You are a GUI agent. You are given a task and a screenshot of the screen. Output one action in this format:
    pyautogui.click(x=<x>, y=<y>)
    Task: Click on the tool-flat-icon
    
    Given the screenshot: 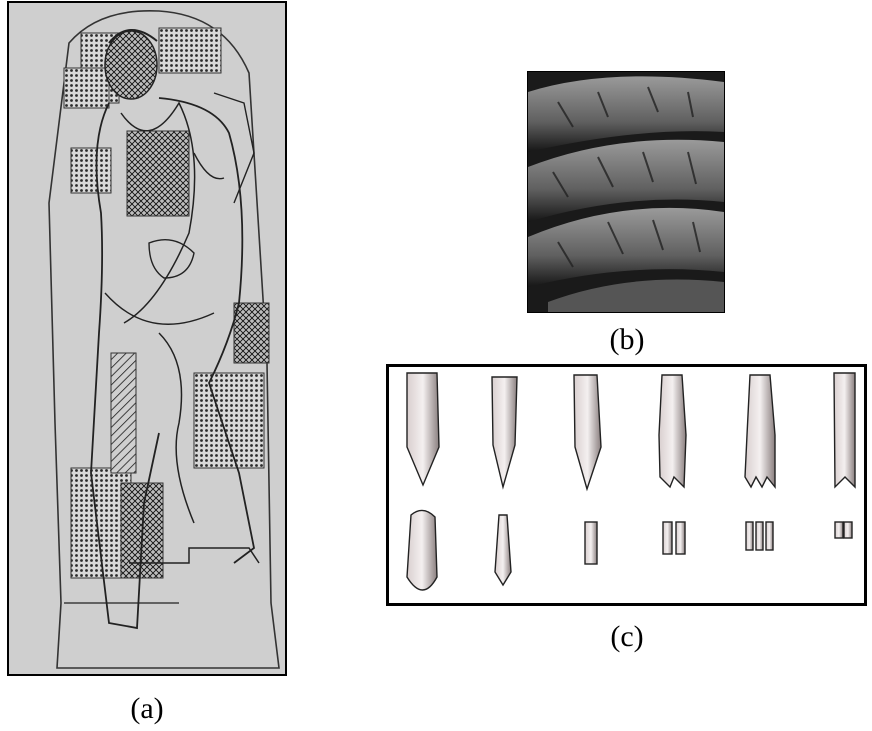 What is the action you would take?
    pyautogui.click(x=844, y=430)
    